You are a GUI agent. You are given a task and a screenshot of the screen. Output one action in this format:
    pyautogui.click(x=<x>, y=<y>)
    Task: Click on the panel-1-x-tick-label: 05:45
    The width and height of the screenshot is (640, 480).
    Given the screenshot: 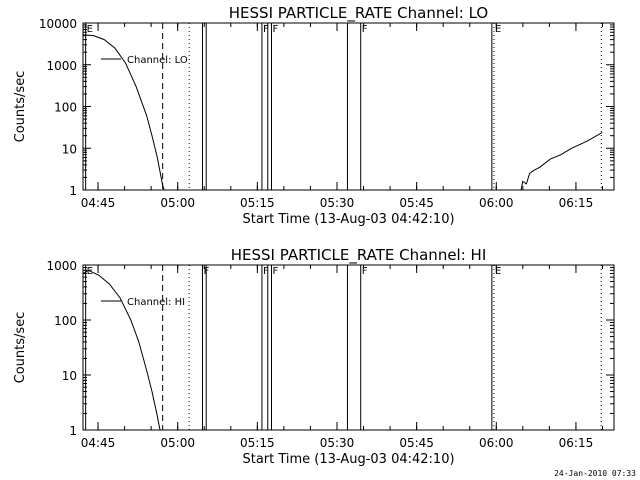 What is the action you would take?
    pyautogui.click(x=416, y=203)
    